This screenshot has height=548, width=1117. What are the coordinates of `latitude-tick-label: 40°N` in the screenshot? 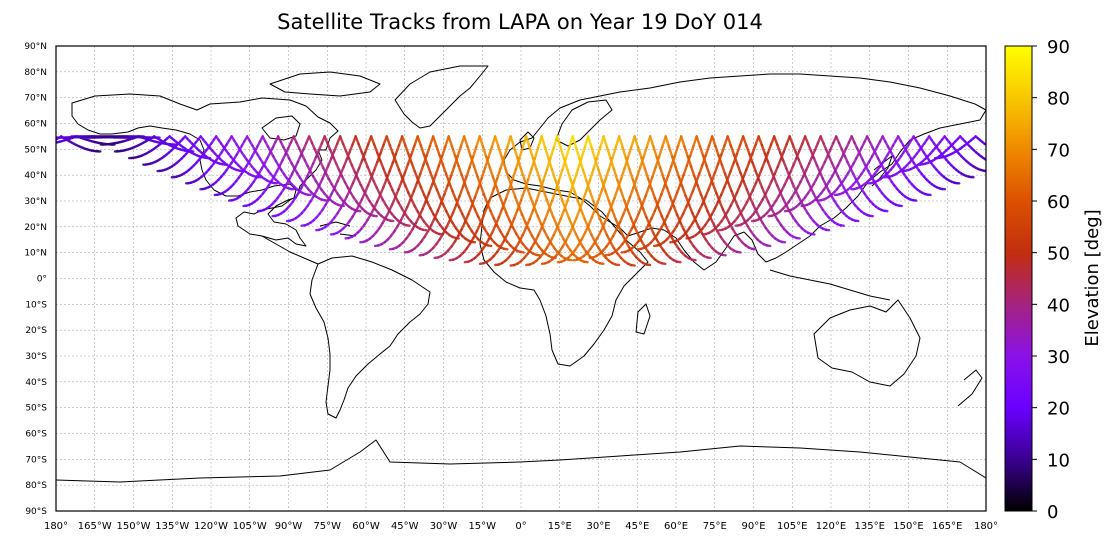 It's located at (35, 176).